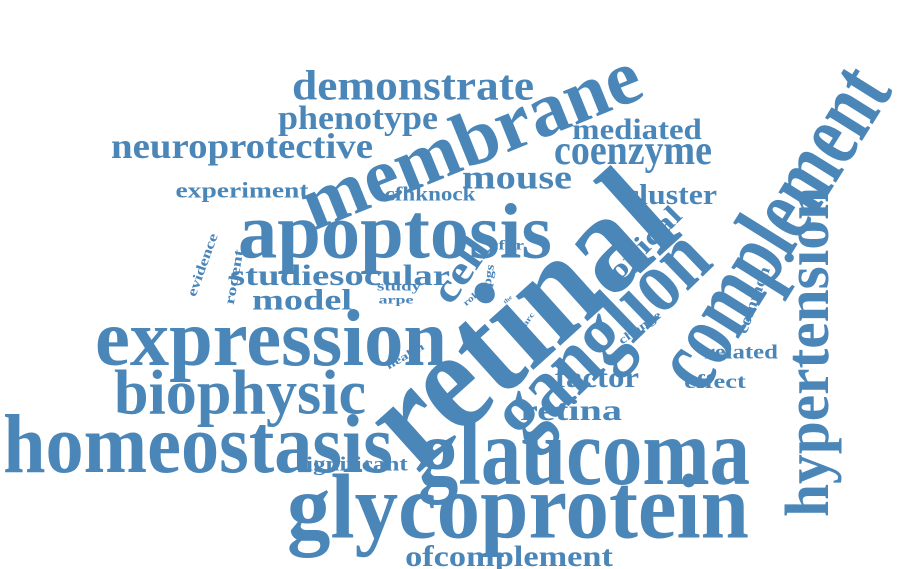 This screenshot has width=900, height=569. Describe the element at coordinates (488, 278) in the screenshot. I see `word-tpgs: tpgs` at that location.